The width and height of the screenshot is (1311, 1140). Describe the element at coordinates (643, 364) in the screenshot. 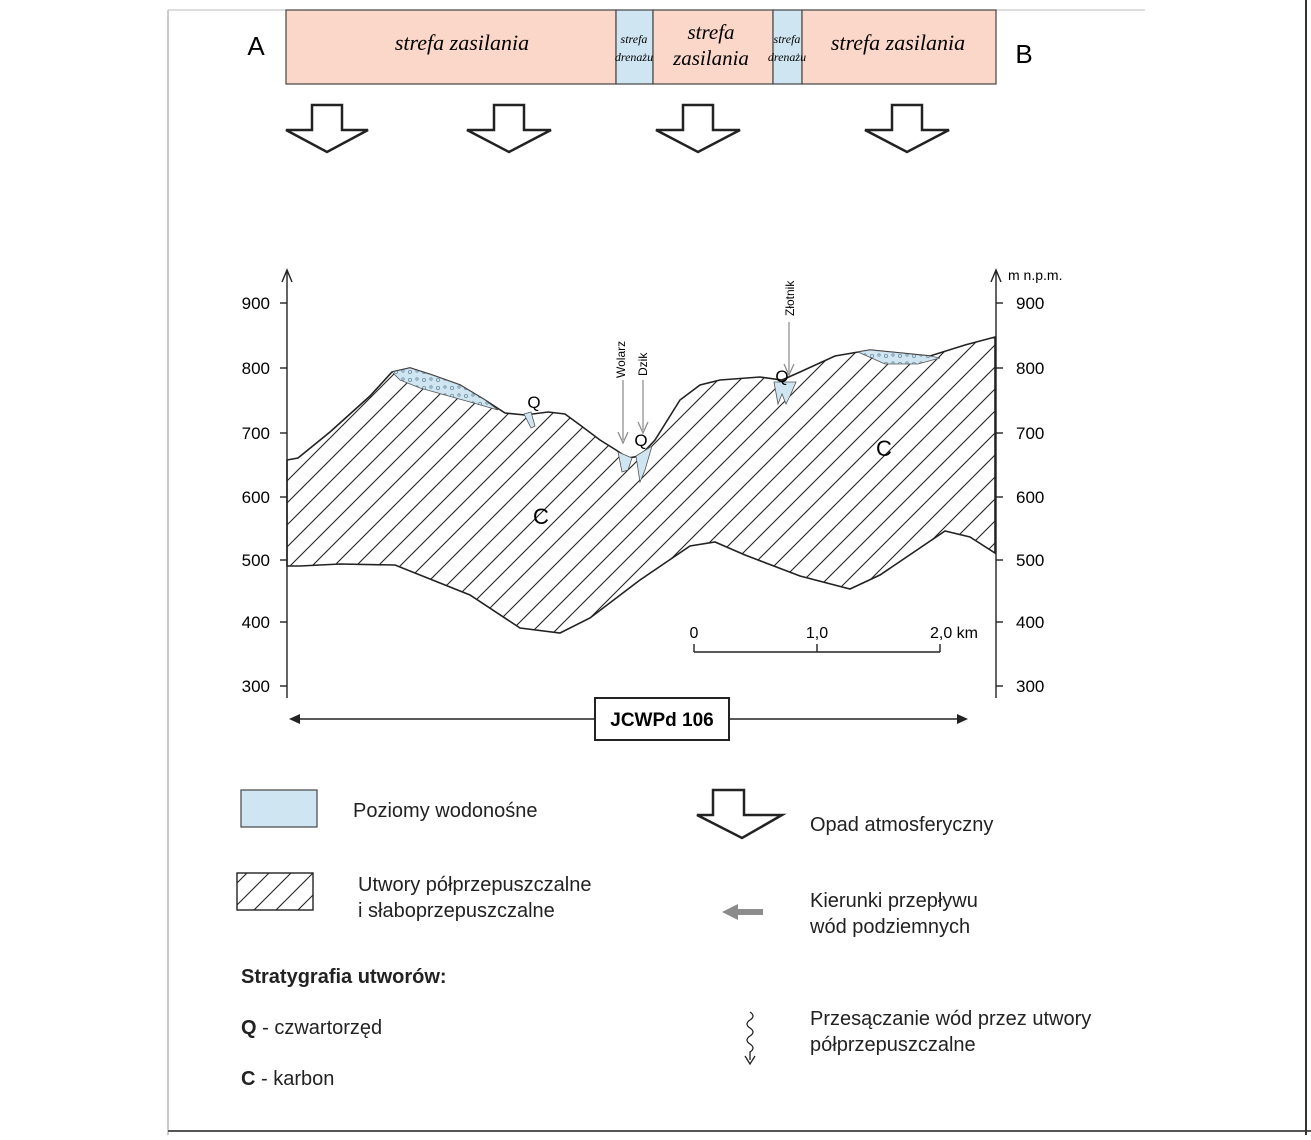

I see `place-label-dzik: Dzik` at that location.